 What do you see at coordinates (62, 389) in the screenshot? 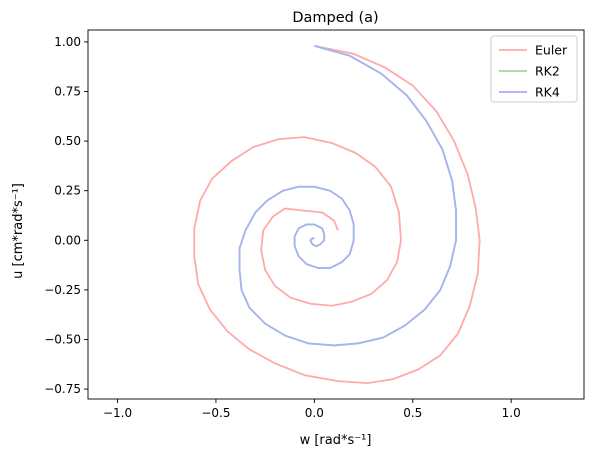
I see `y-tick-label: −0.75` at bounding box center [62, 389].